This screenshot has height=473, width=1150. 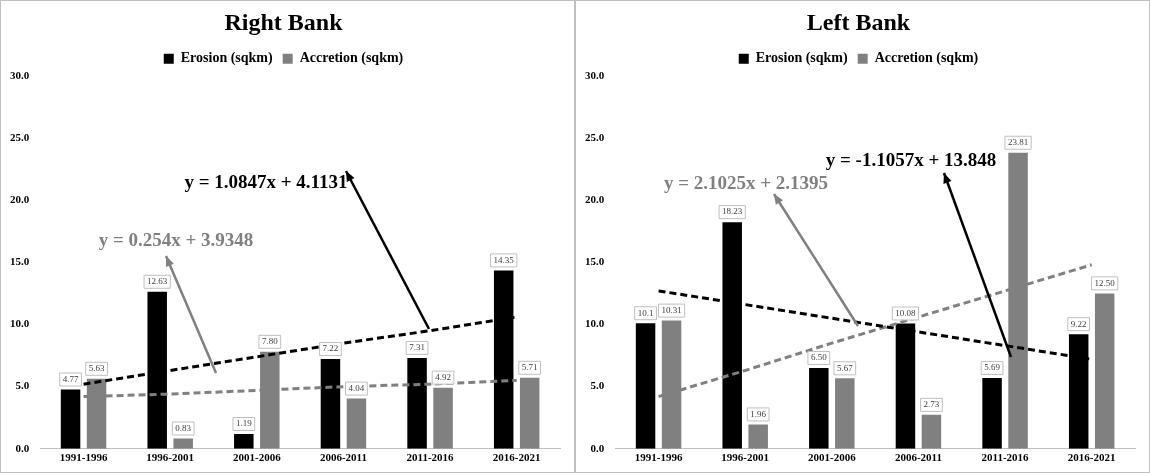 I want to click on data-label: 6.50, so click(x=819, y=357).